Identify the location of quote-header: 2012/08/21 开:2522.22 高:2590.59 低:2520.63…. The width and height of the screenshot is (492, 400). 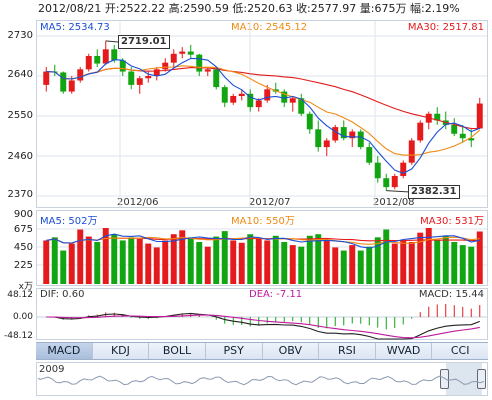
(246, 9).